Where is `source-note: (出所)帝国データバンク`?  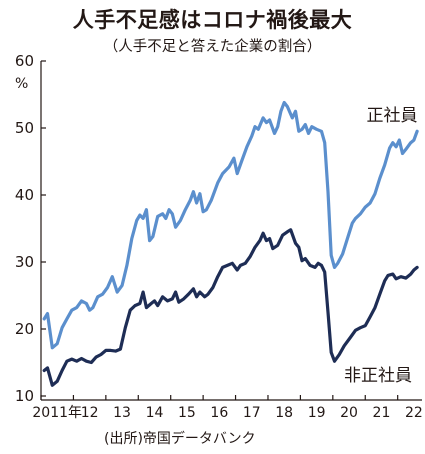 source-note: (出所)帝国データバンク is located at coordinates (180, 439).